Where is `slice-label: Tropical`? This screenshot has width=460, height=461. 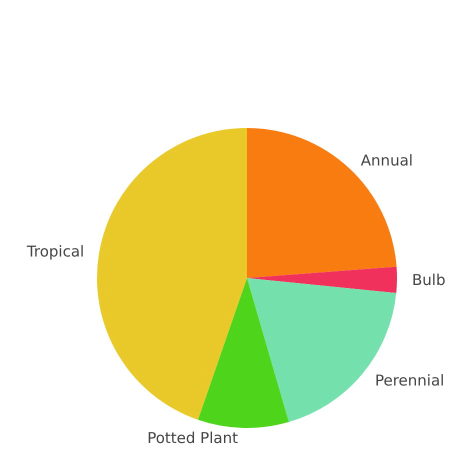
slice-label: Tropical is located at coordinates (55, 251).